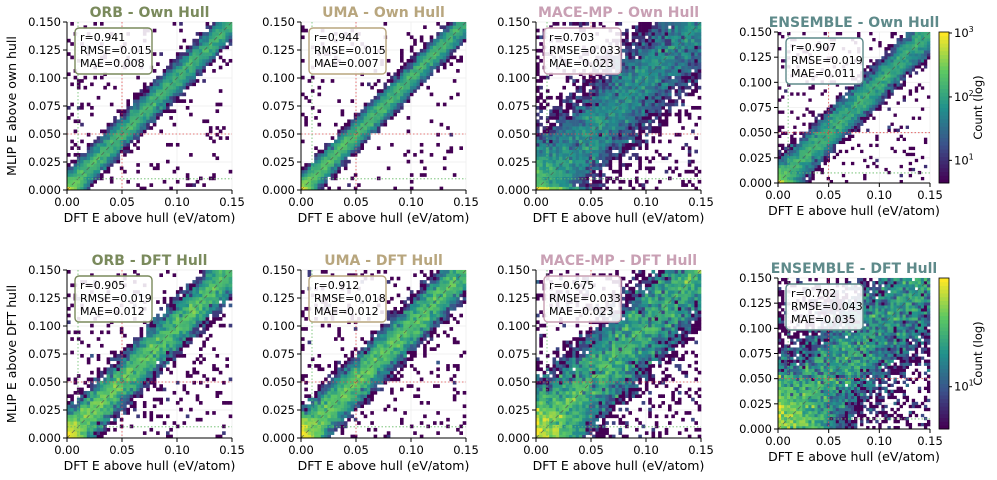 Image resolution: width=997 pixels, height=480 pixels. What do you see at coordinates (411, 202) in the screenshot?
I see `x-tick-label: 0.10` at bounding box center [411, 202].